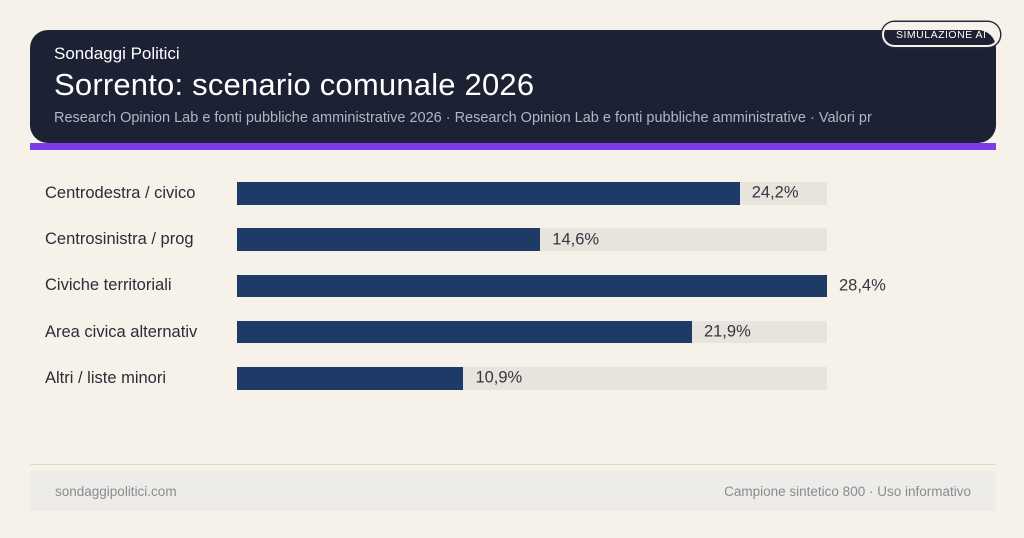 The width and height of the screenshot is (1024, 538). I want to click on chart-row: Area civica alternativ 21,9%, so click(436, 332).